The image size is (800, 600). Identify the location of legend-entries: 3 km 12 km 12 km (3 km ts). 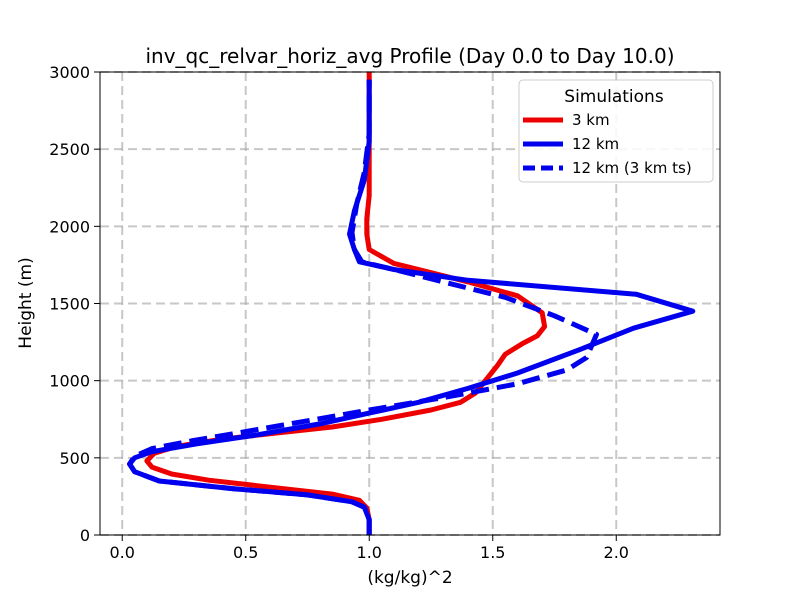
(607, 144).